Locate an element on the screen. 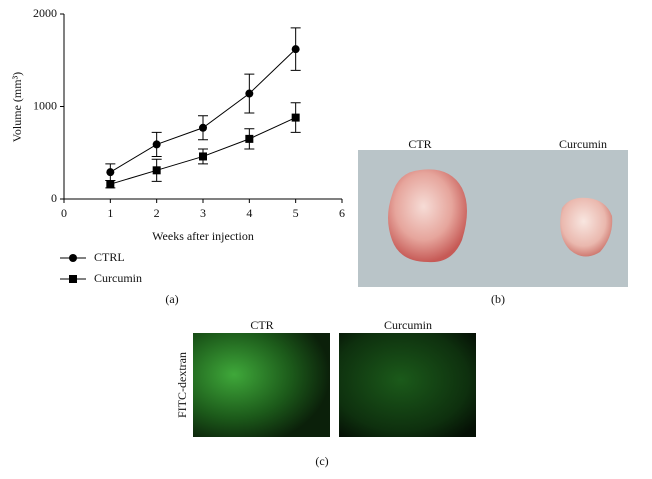 This screenshot has height=479, width=652. y-tick-label: 0 is located at coordinates (54, 198).